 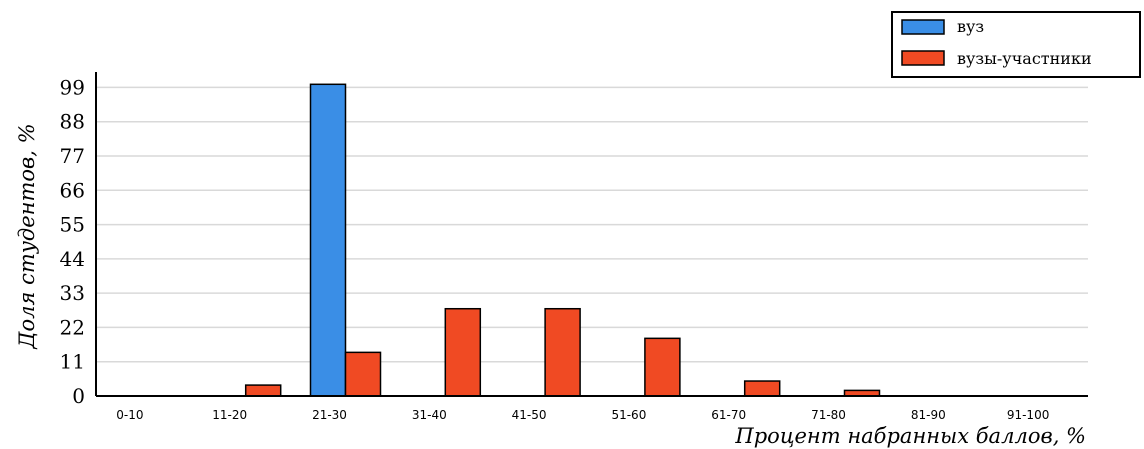 I want to click on y-tick-label: 11, so click(x=72, y=362).